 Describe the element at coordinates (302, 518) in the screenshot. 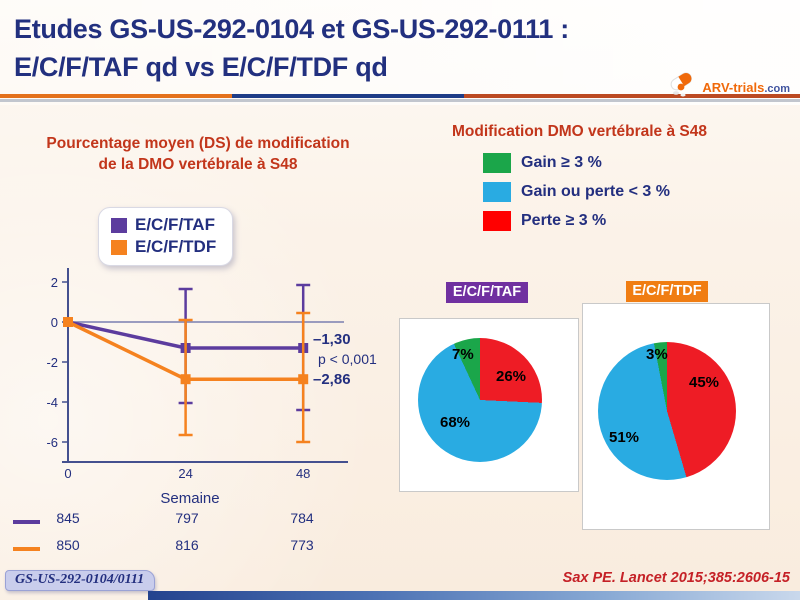

I see `taf-n-week48: 784` at that location.